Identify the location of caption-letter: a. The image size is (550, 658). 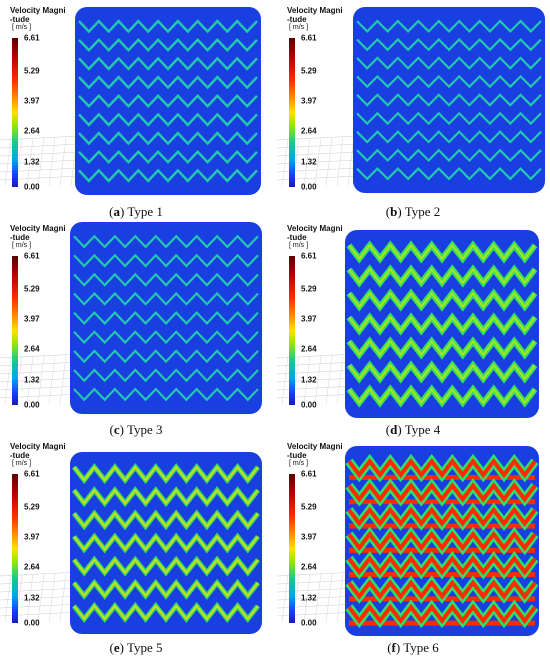
(116, 211).